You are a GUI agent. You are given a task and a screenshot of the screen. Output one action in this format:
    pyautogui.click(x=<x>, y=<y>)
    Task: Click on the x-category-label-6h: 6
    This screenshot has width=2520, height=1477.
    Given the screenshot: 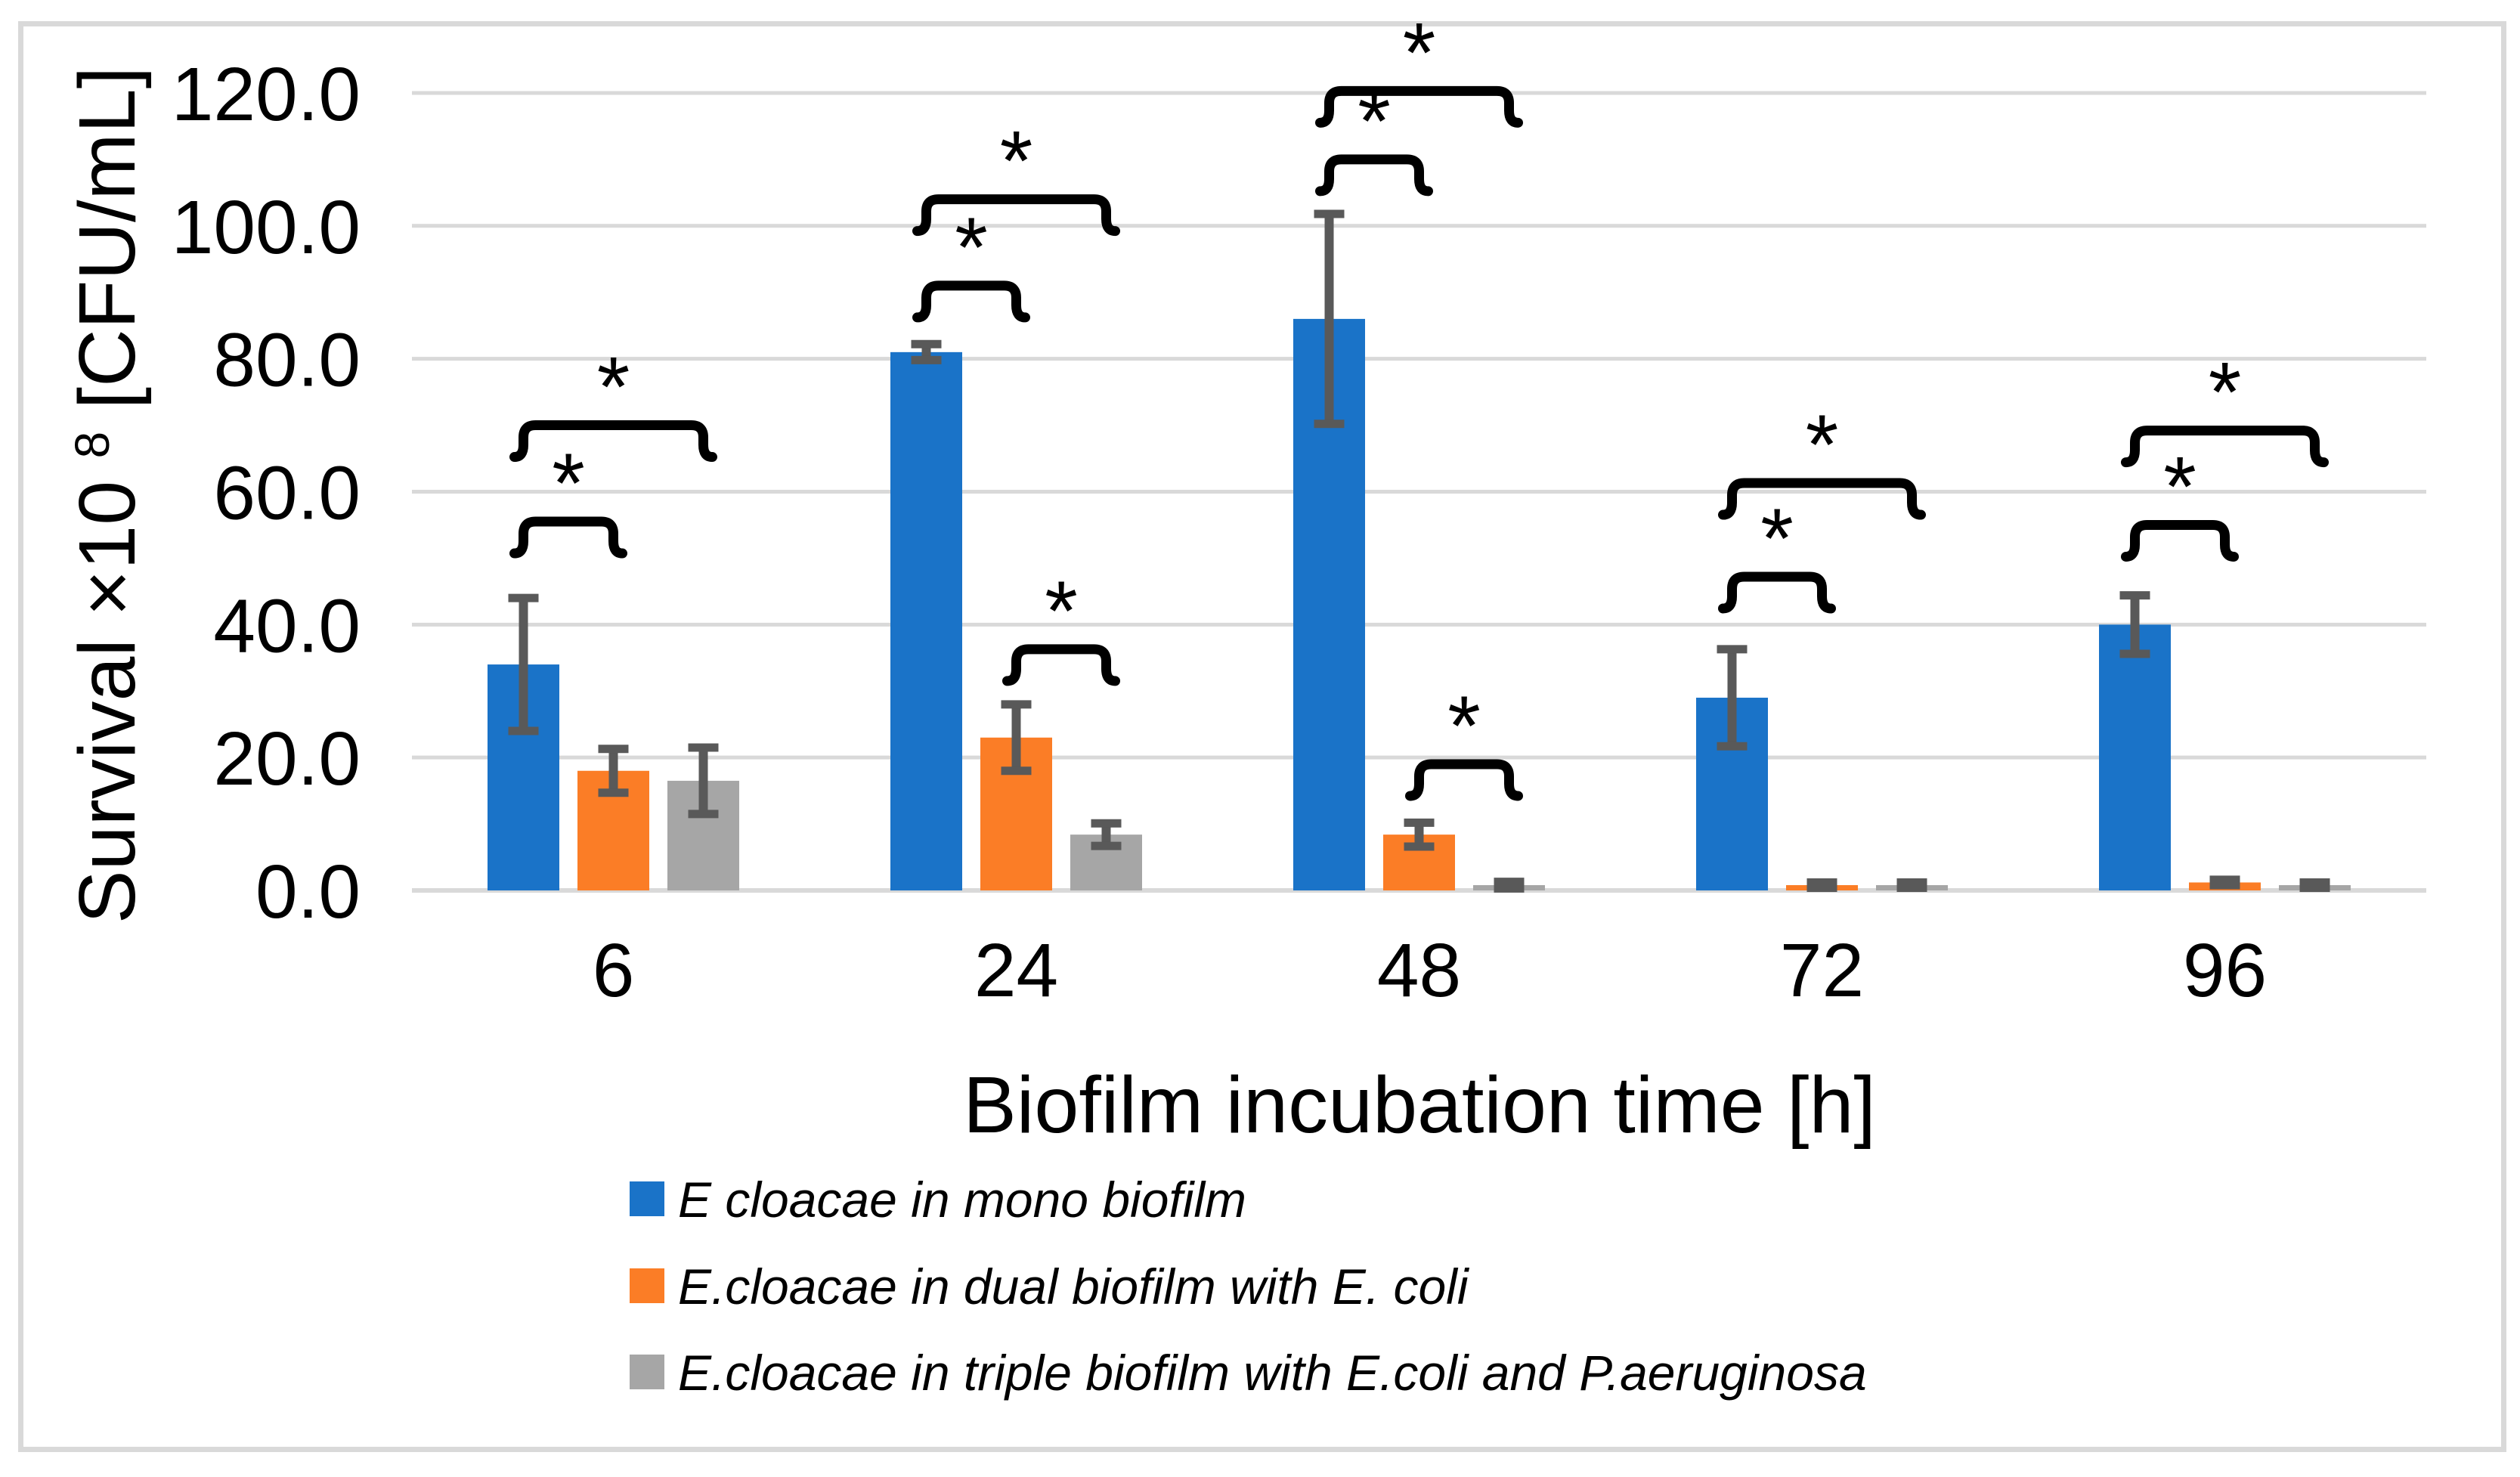 What is the action you would take?
    pyautogui.click(x=614, y=971)
    